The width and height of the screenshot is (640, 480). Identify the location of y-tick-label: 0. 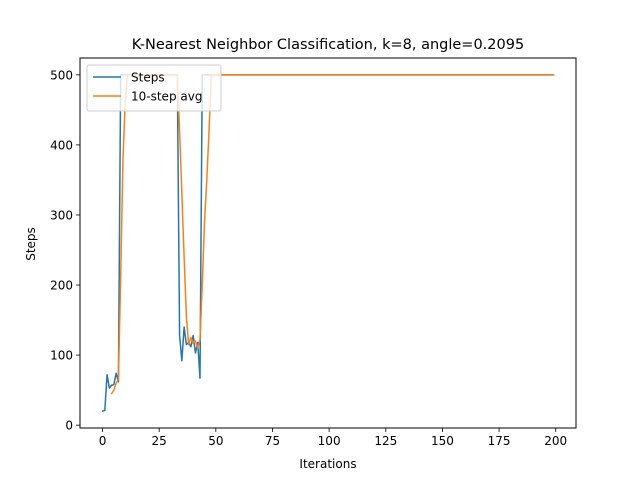
(69, 426).